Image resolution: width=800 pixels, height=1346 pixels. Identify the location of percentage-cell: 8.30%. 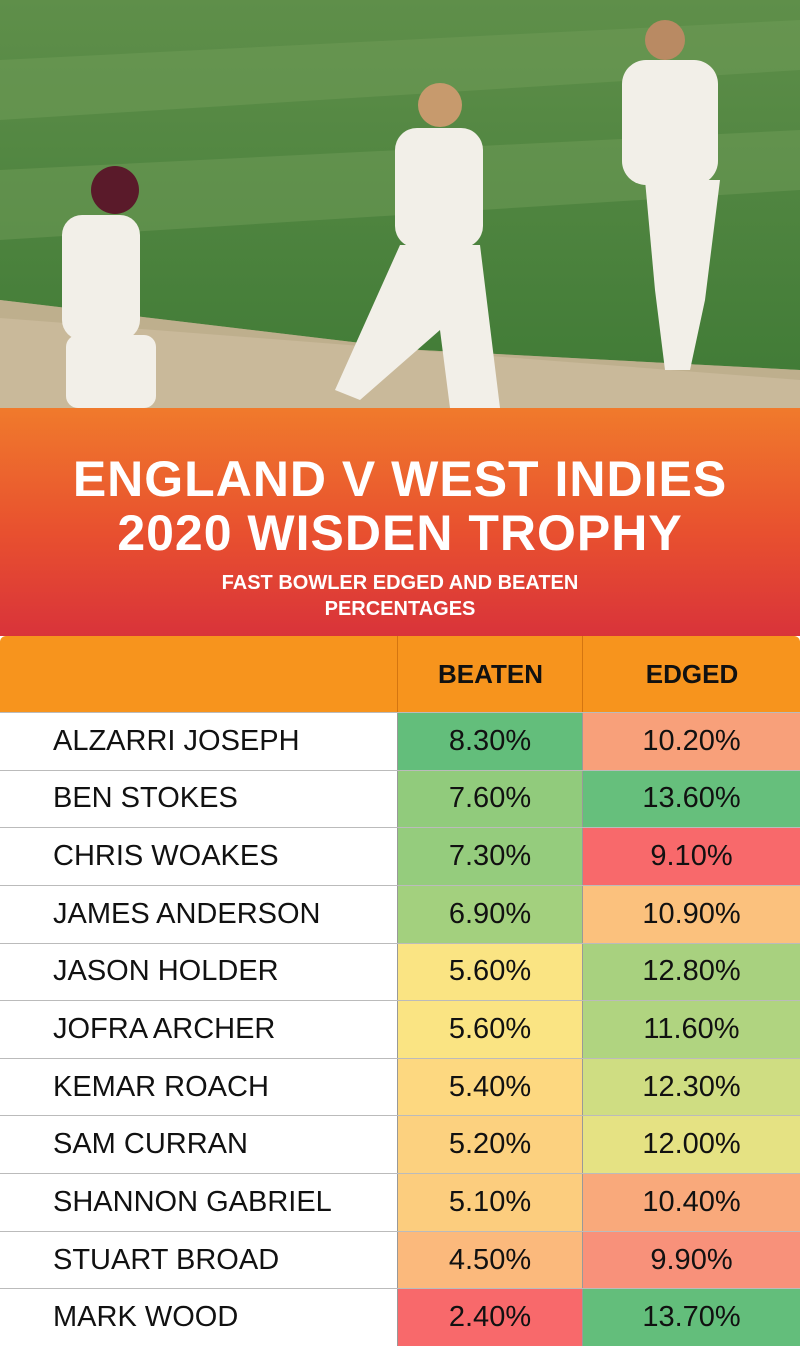
(489, 741).